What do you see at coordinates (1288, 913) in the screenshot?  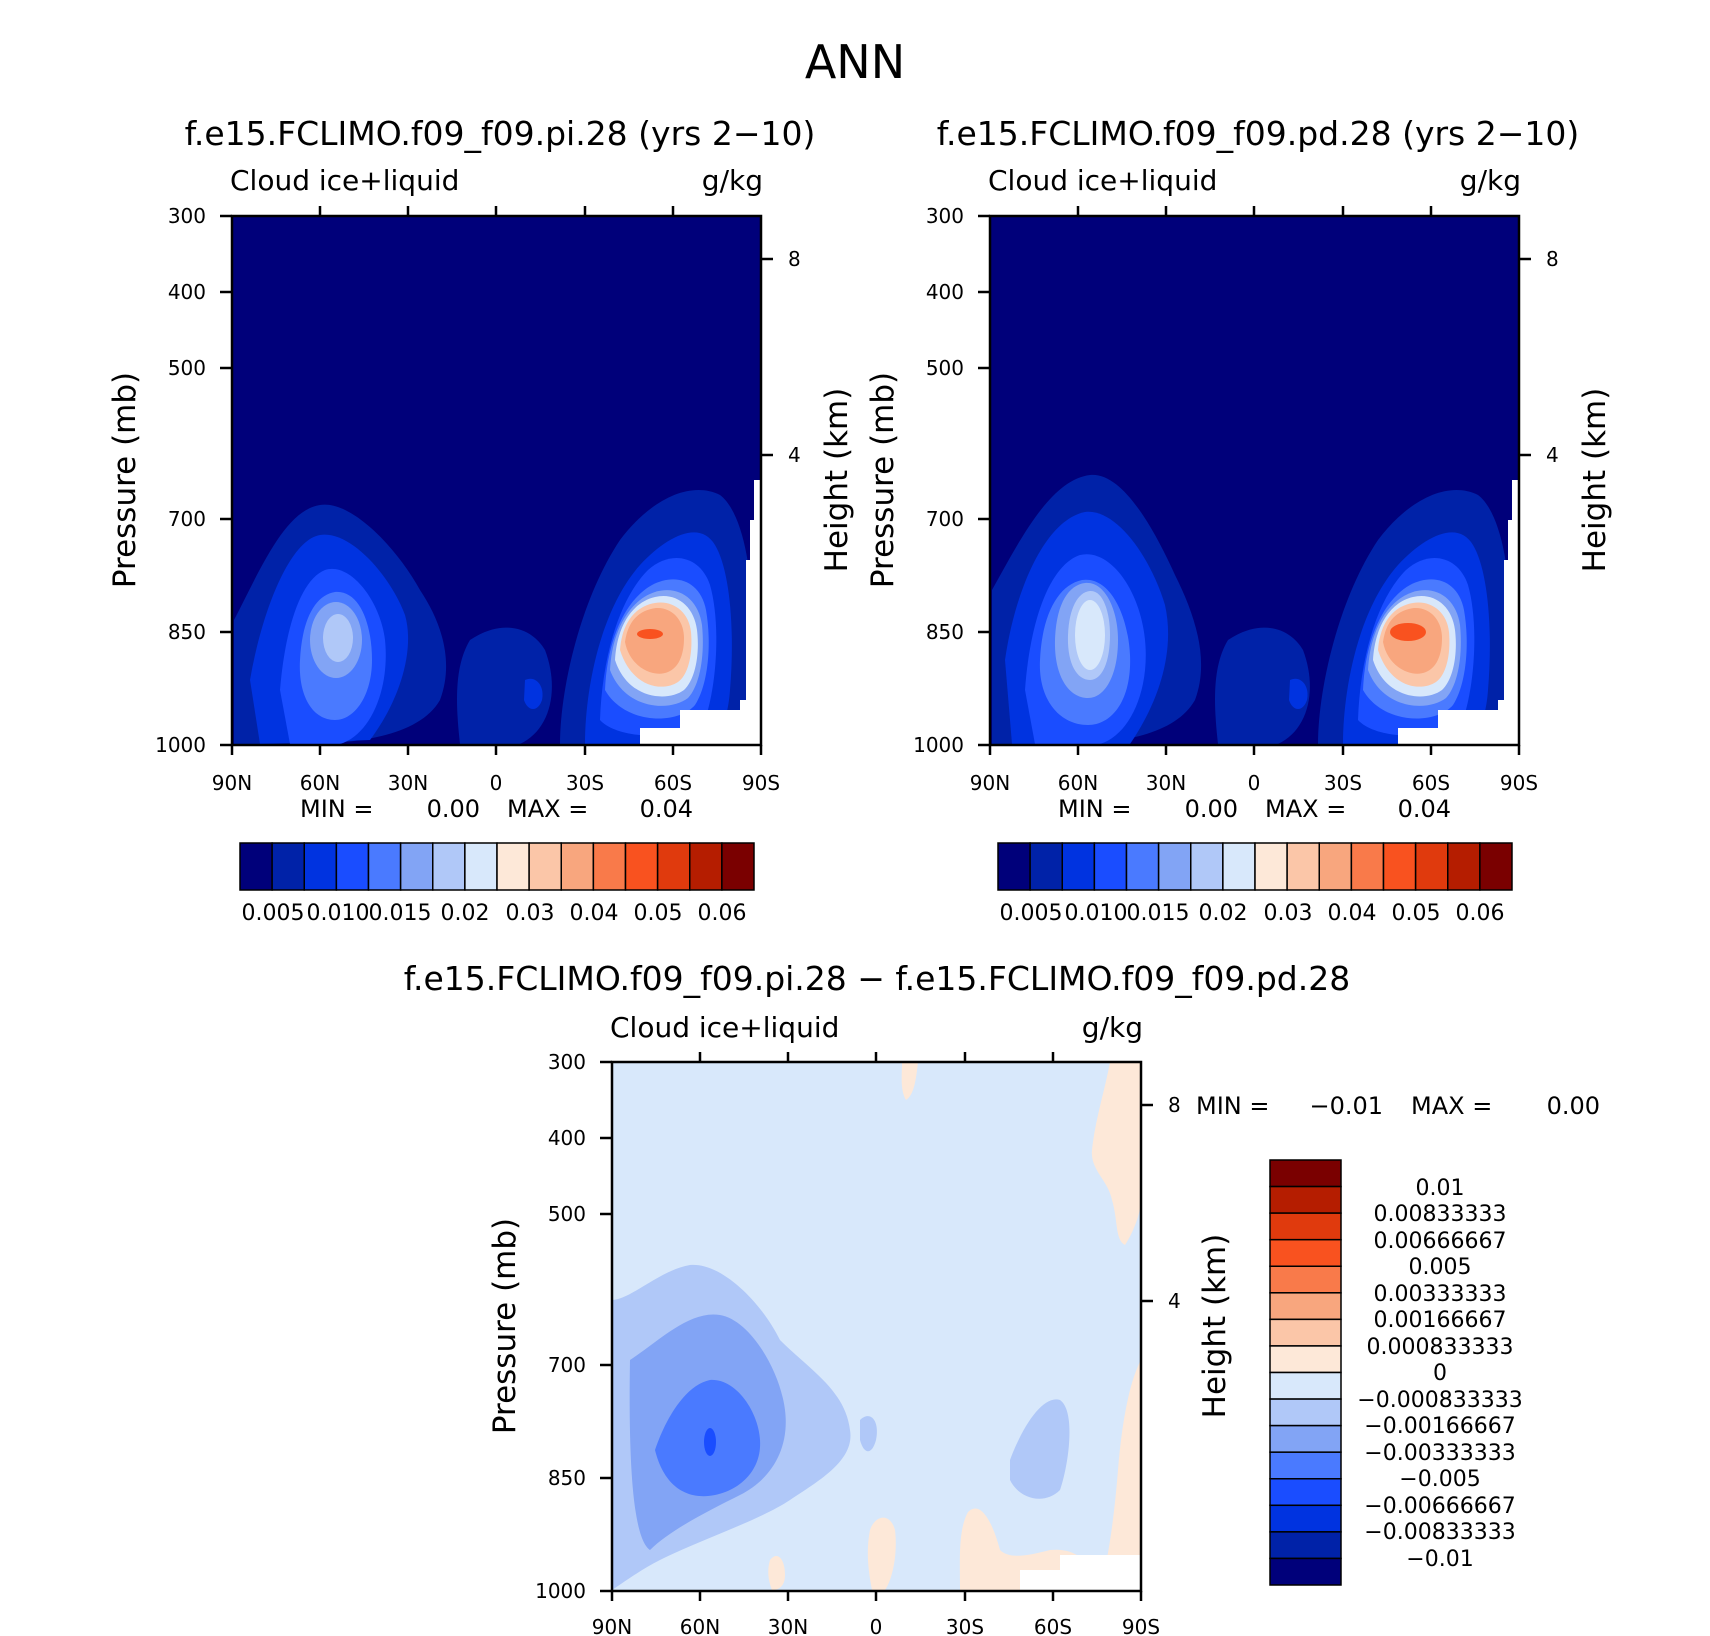 I see `colorbar-label: 0.03` at bounding box center [1288, 913].